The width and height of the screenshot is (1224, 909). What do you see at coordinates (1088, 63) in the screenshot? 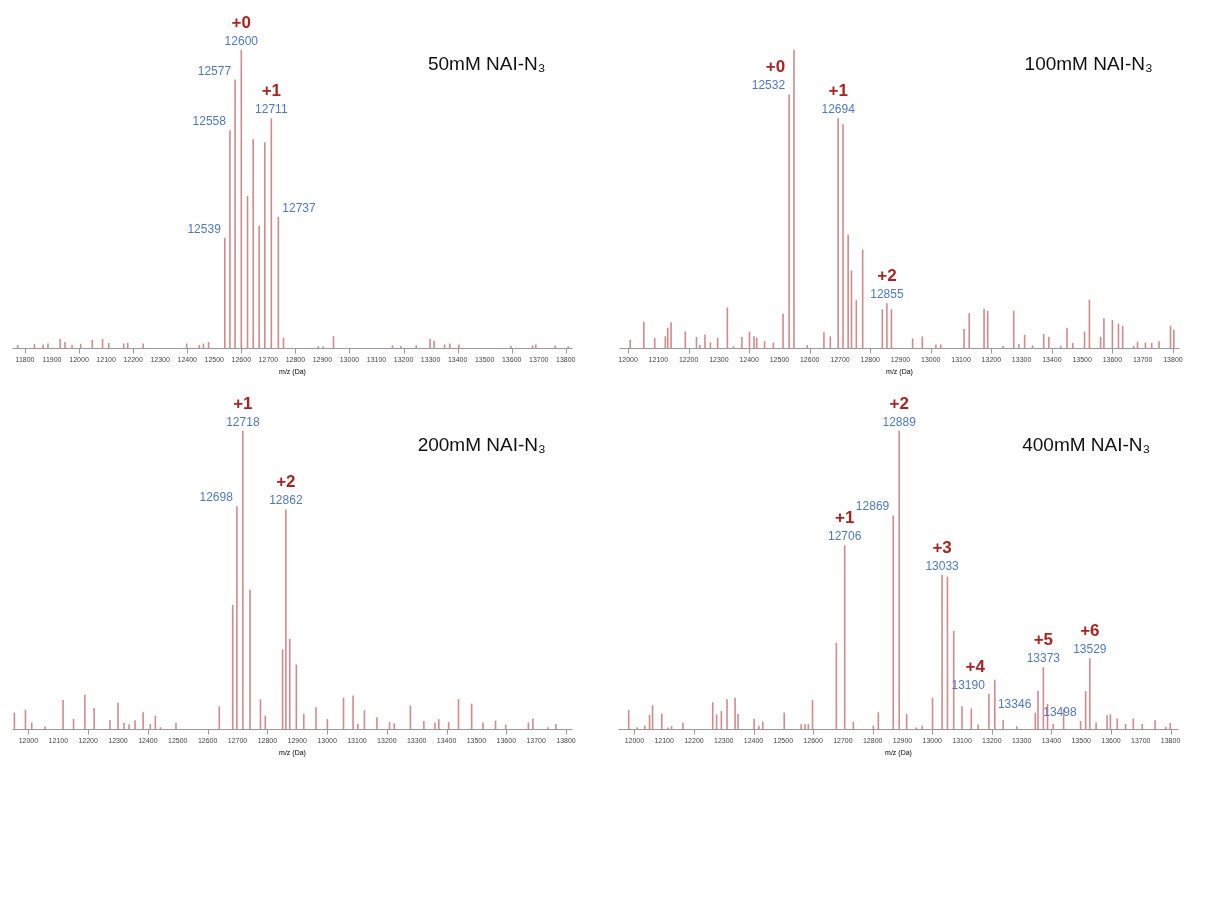
I see `chart-title: 100mM NAI-N₃` at bounding box center [1088, 63].